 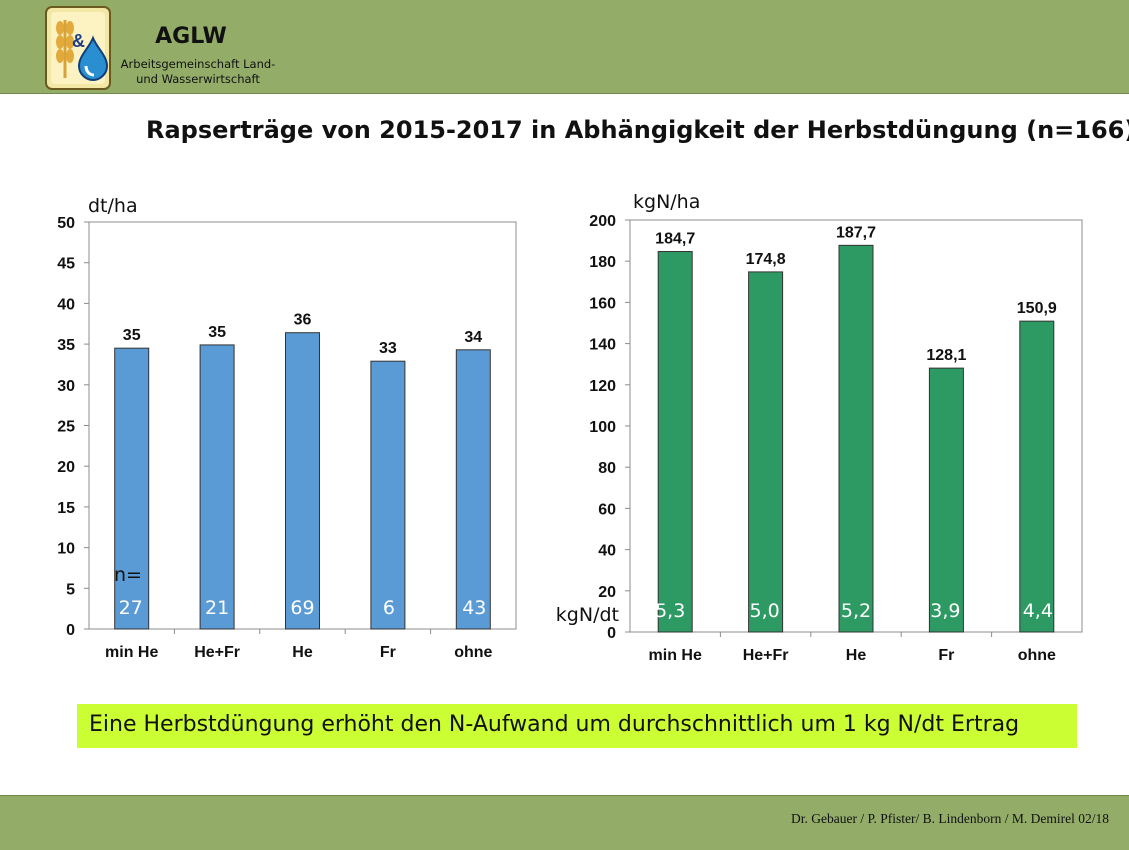 I want to click on org-subtitle-line2: und Wasserwirtschaft, so click(x=198, y=79).